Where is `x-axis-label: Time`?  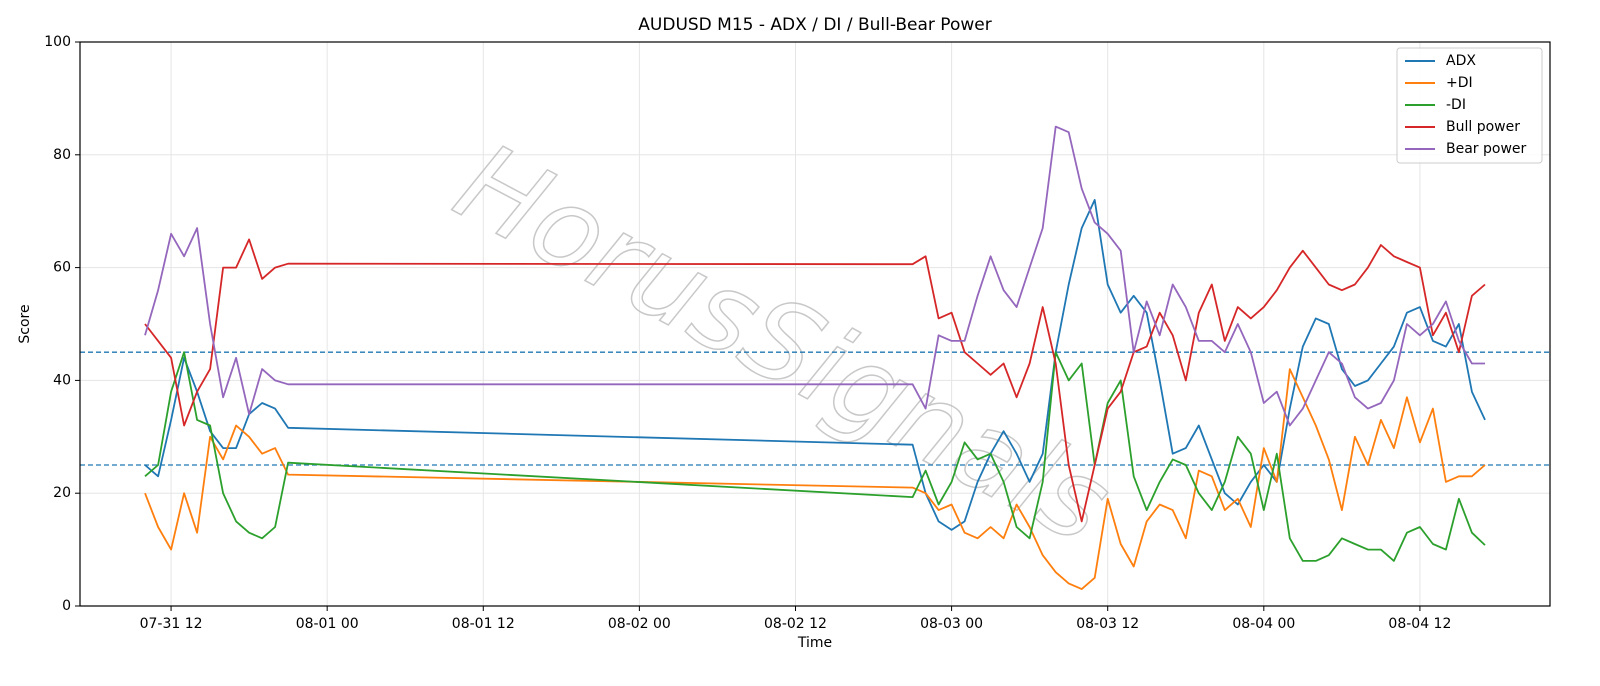
x-axis-label: Time is located at coordinates (814, 643).